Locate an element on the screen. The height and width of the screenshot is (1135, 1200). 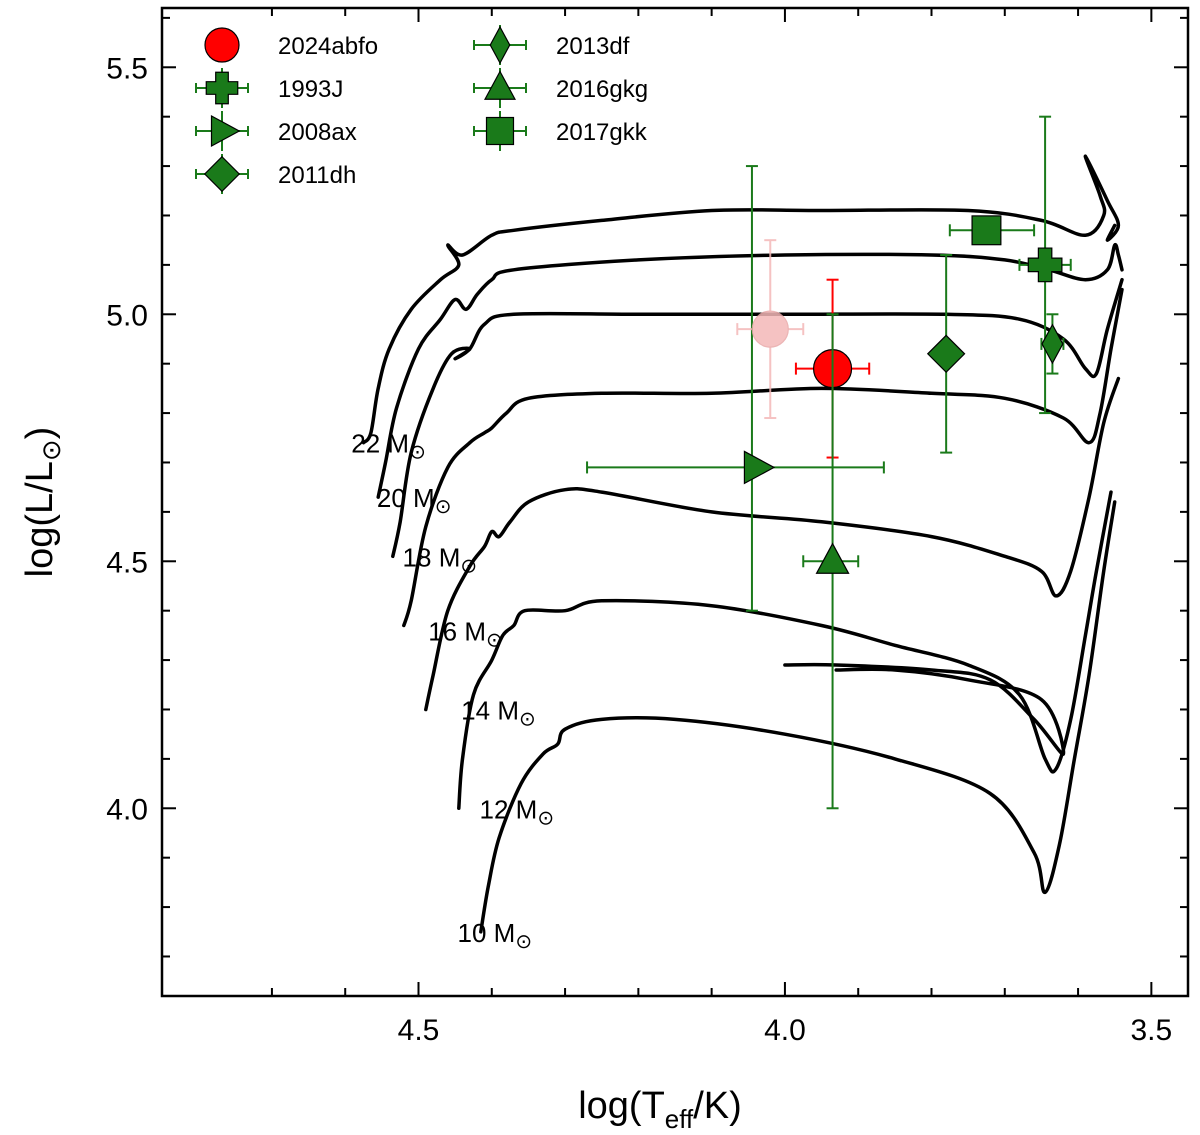
legend-item: 2013df is located at coordinates (551, 45).